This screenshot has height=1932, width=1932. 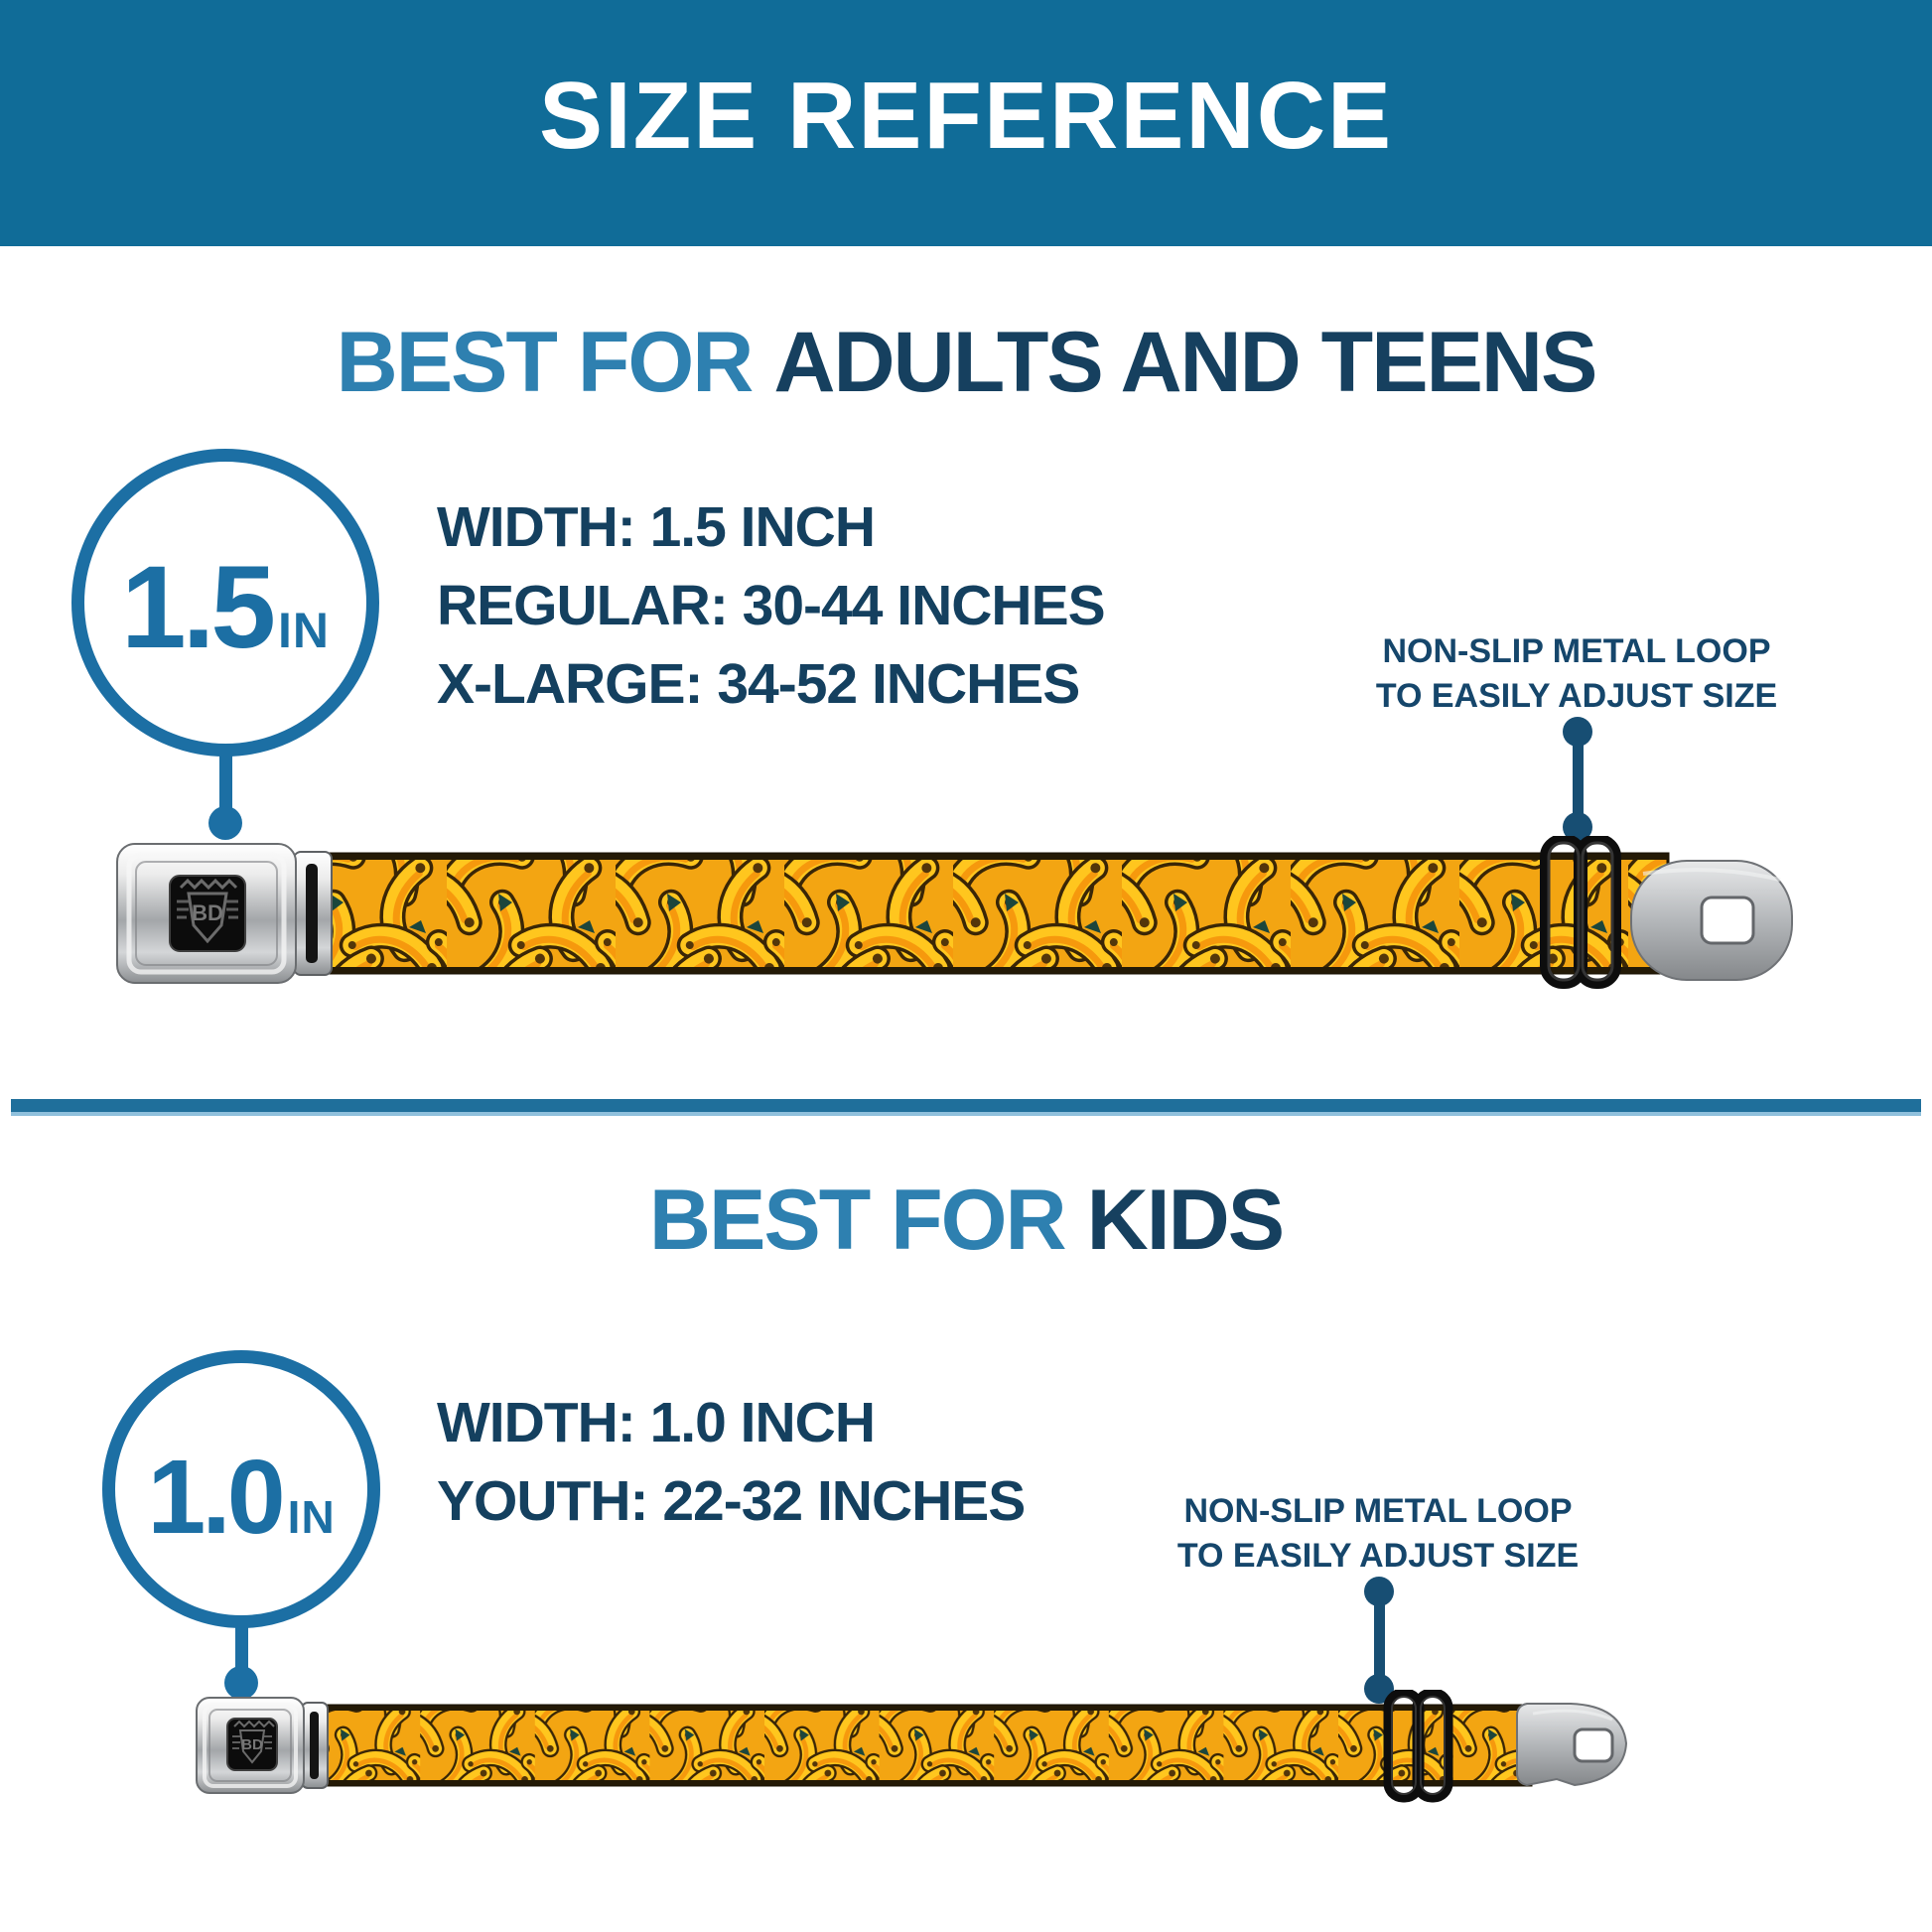 I want to click on spec-line: REGULAR: 30-44 INCHES, so click(x=772, y=605).